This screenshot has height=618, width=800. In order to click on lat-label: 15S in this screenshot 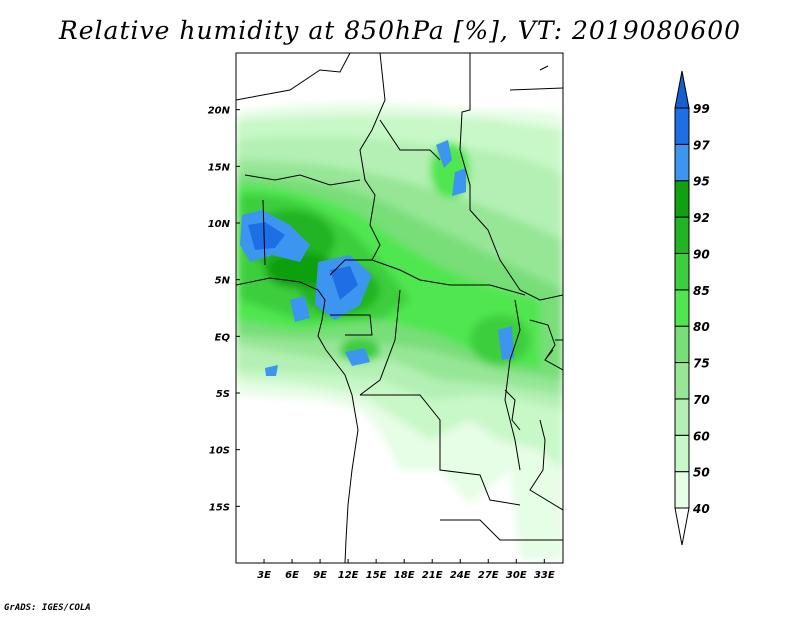, I will do `click(219, 507)`.